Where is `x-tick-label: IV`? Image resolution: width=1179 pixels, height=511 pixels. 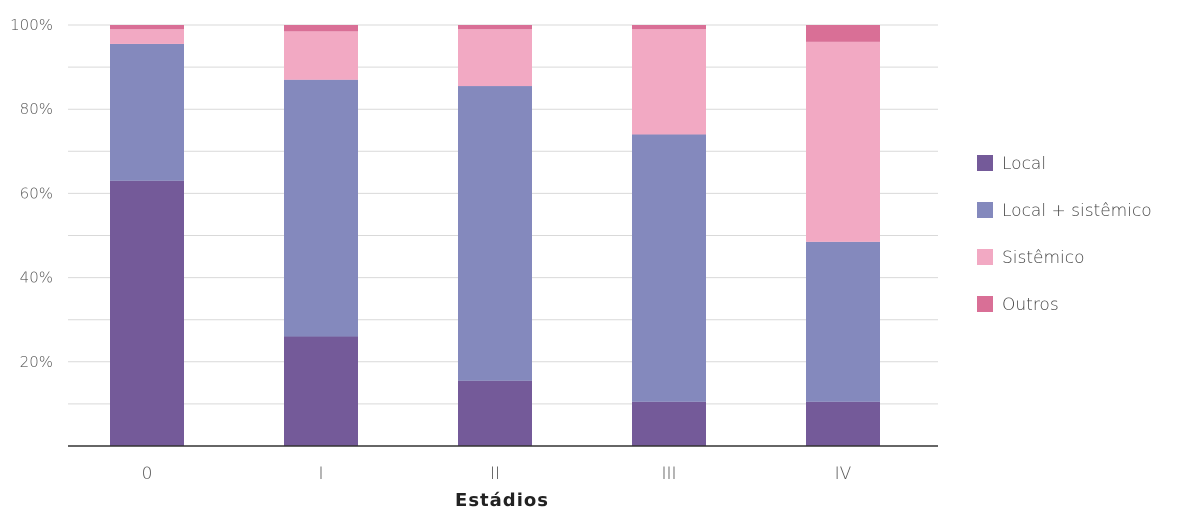 x-tick-label: IV is located at coordinates (843, 474).